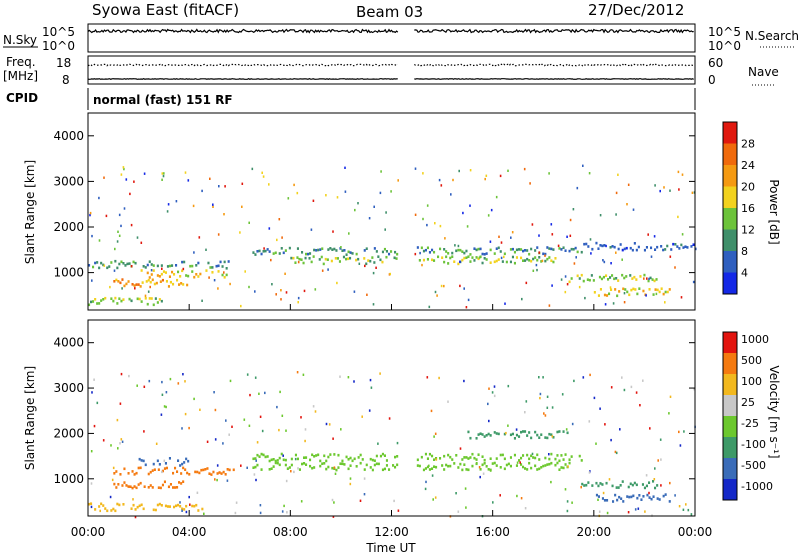 This screenshot has width=800, height=554. What do you see at coordinates (748, 165) in the screenshot?
I see `power-colorbar-tick: 24` at bounding box center [748, 165].